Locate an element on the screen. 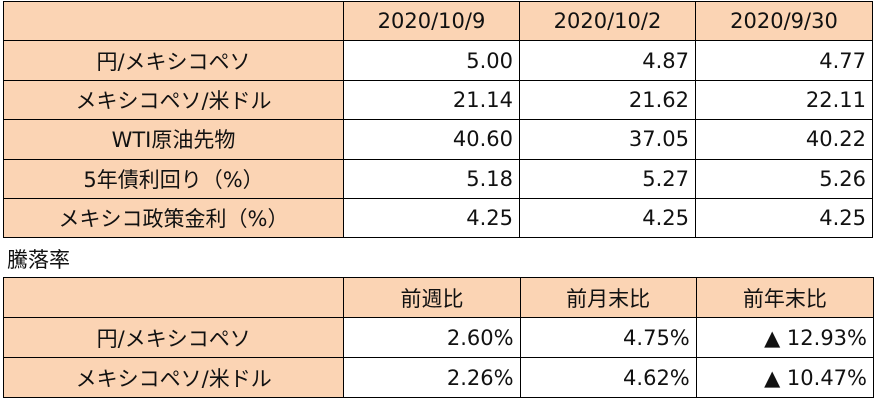 The image size is (887, 402). table-cell: ▲ 10.47% is located at coordinates (785, 377).